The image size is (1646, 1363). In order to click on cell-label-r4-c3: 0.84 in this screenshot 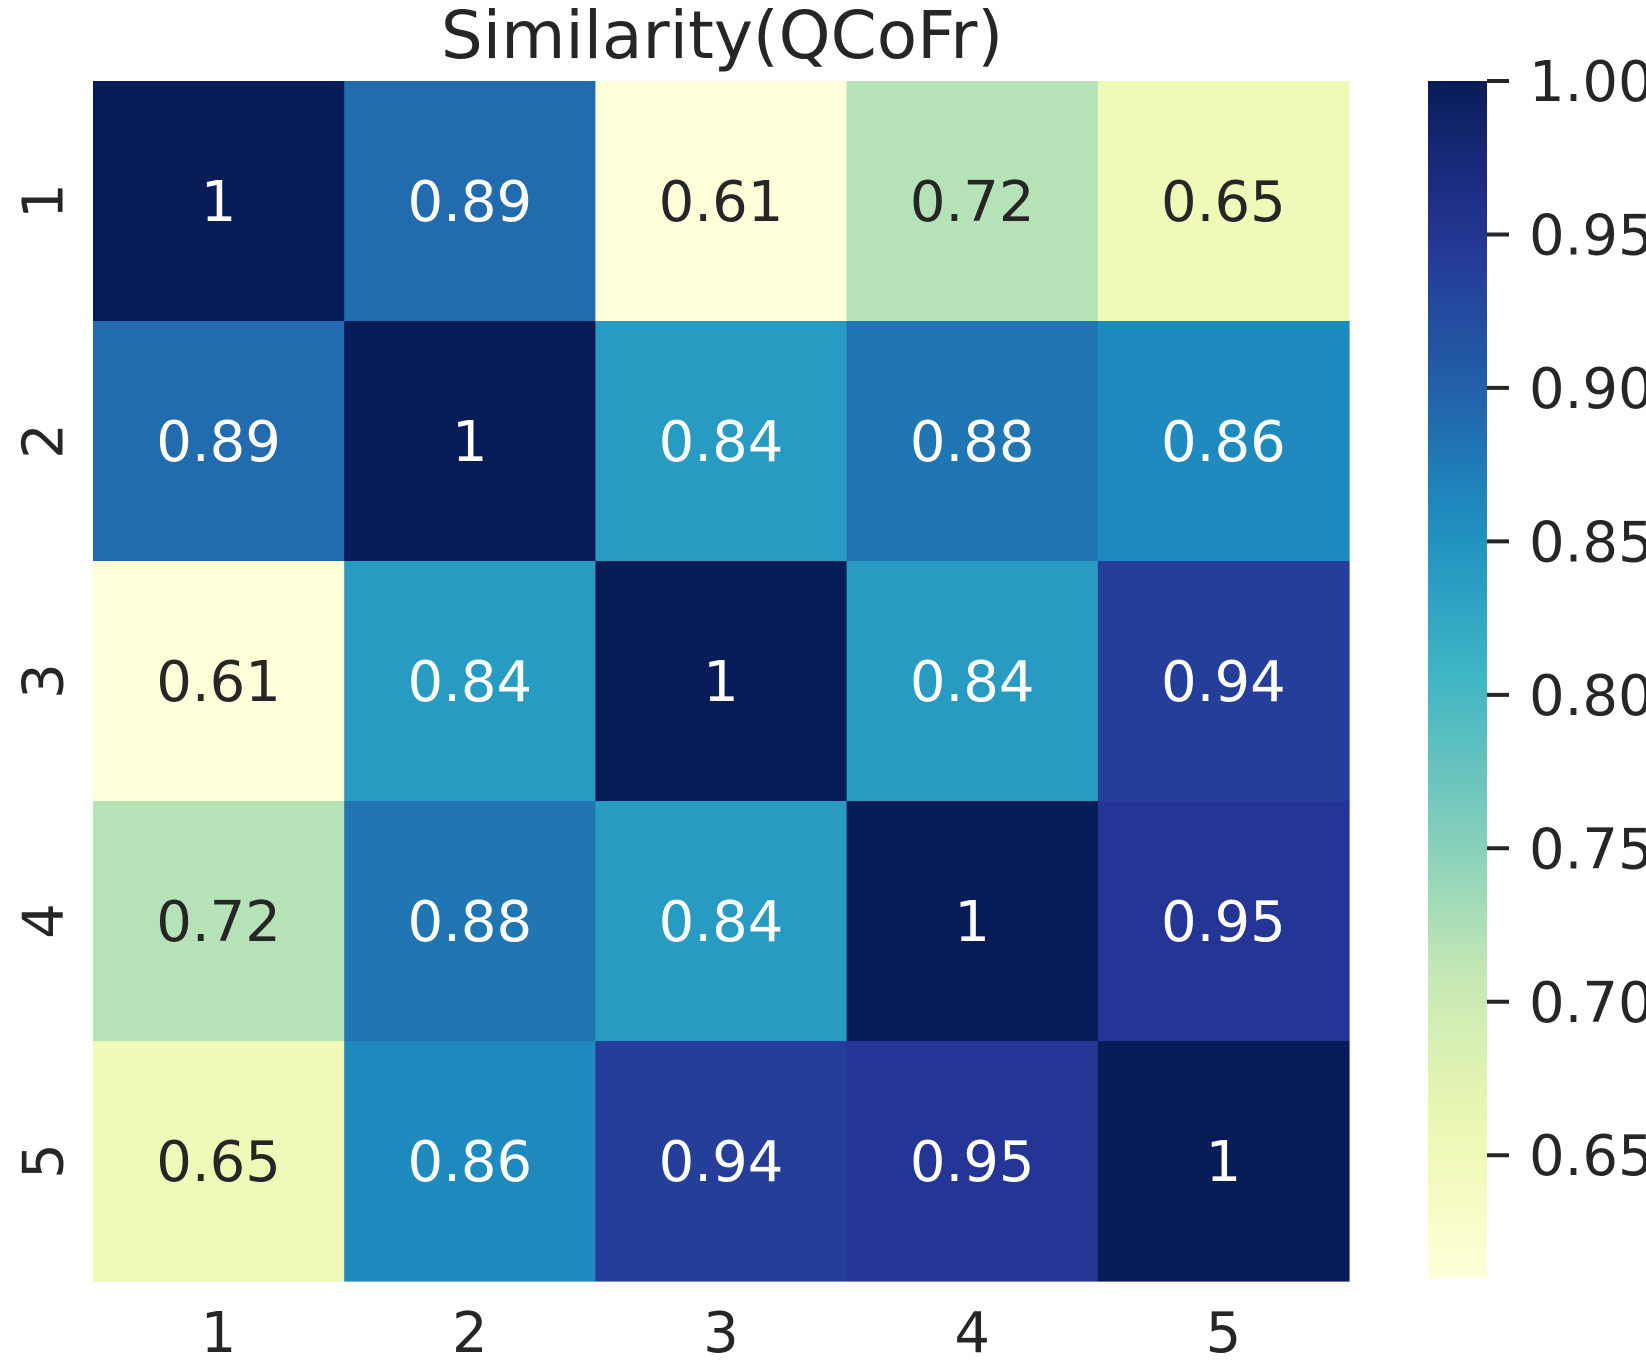, I will do `click(721, 922)`.